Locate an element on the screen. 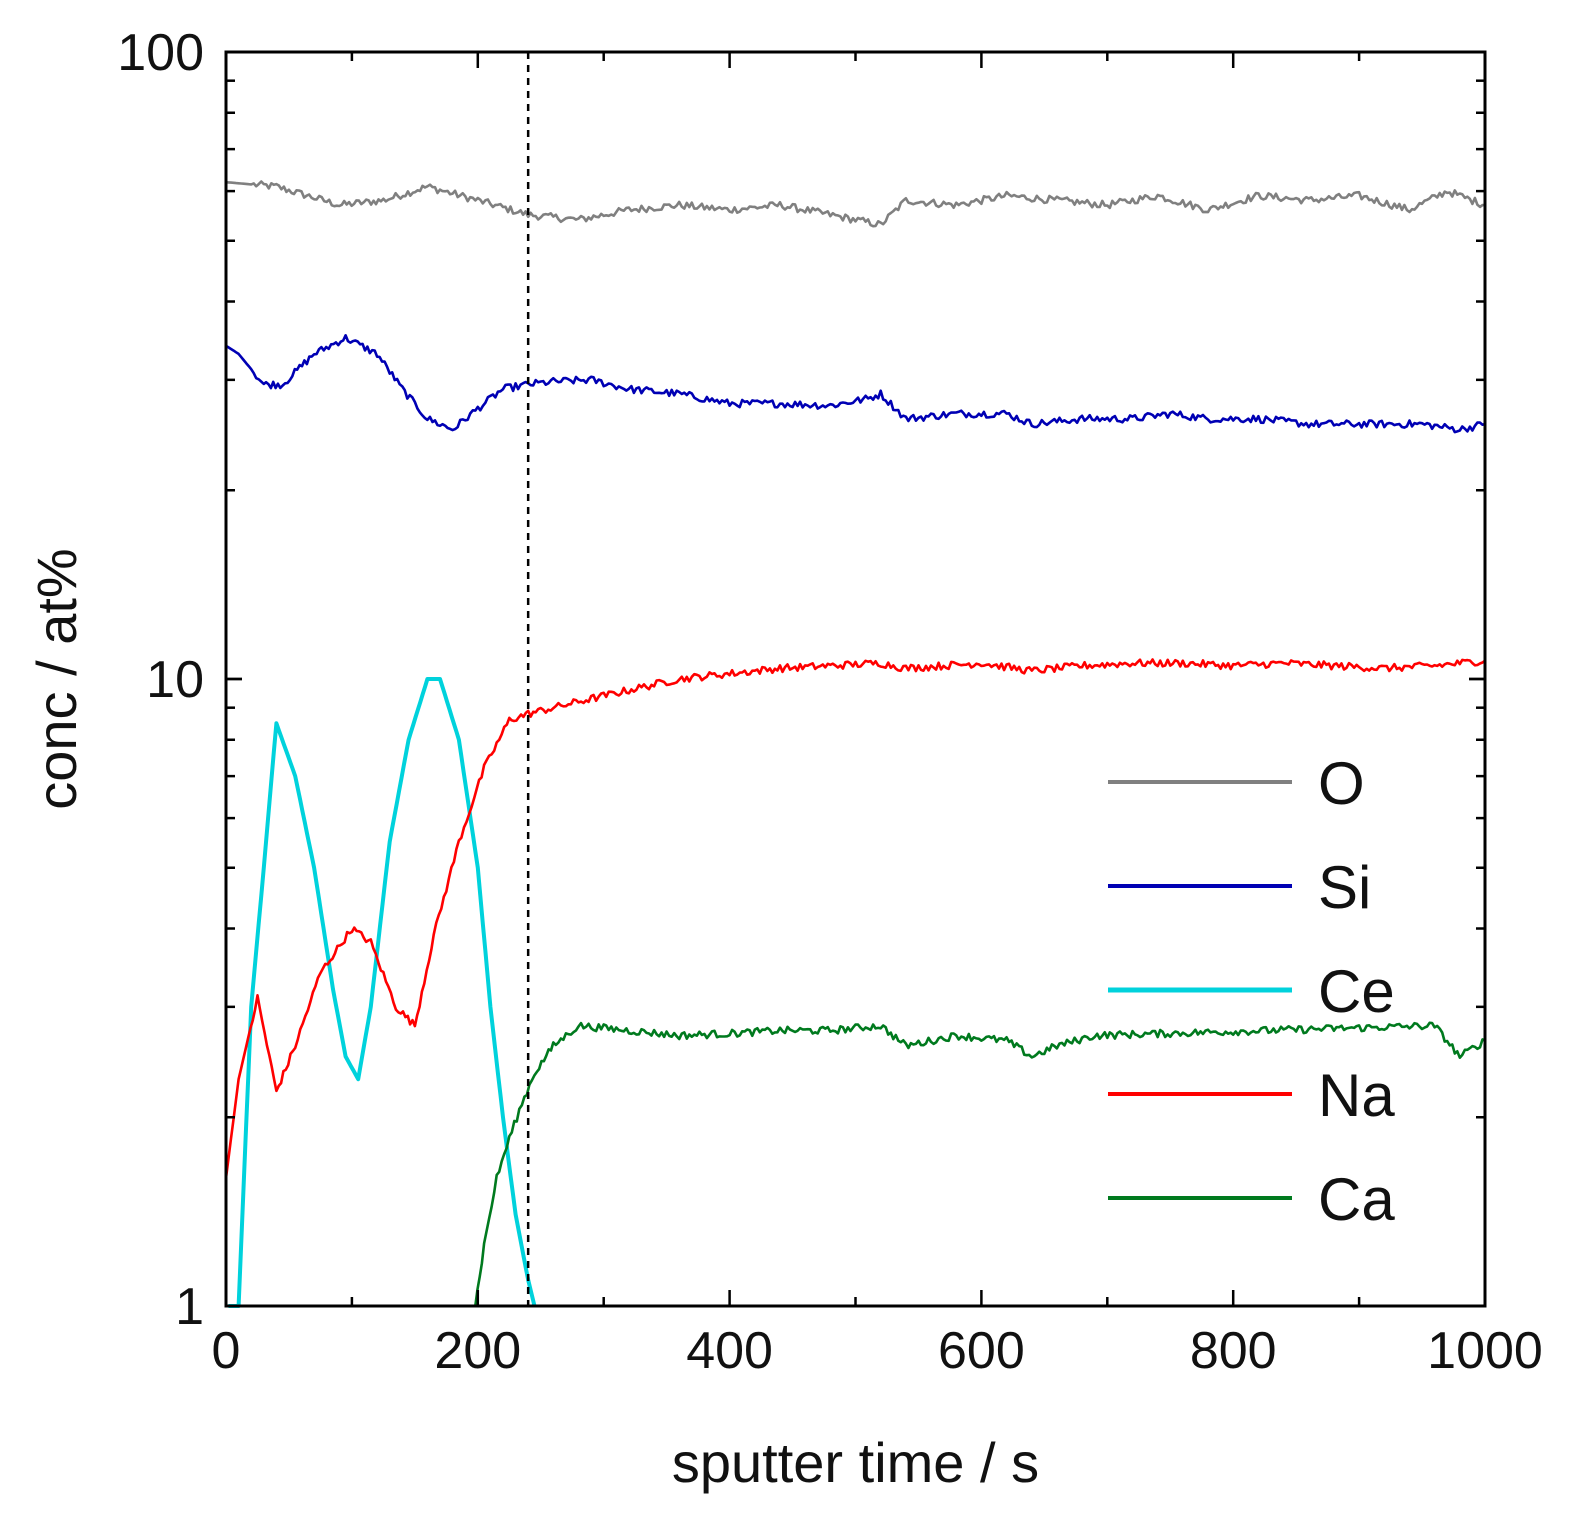  x-axis-title: sputter time / s is located at coordinates (855, 1462).